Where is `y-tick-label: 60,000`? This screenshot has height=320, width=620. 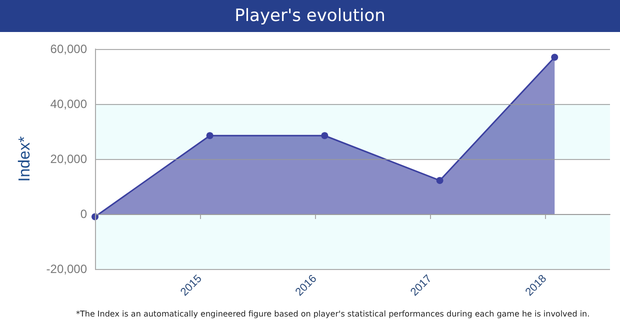
y-tick-label: 60,000 is located at coordinates (69, 49).